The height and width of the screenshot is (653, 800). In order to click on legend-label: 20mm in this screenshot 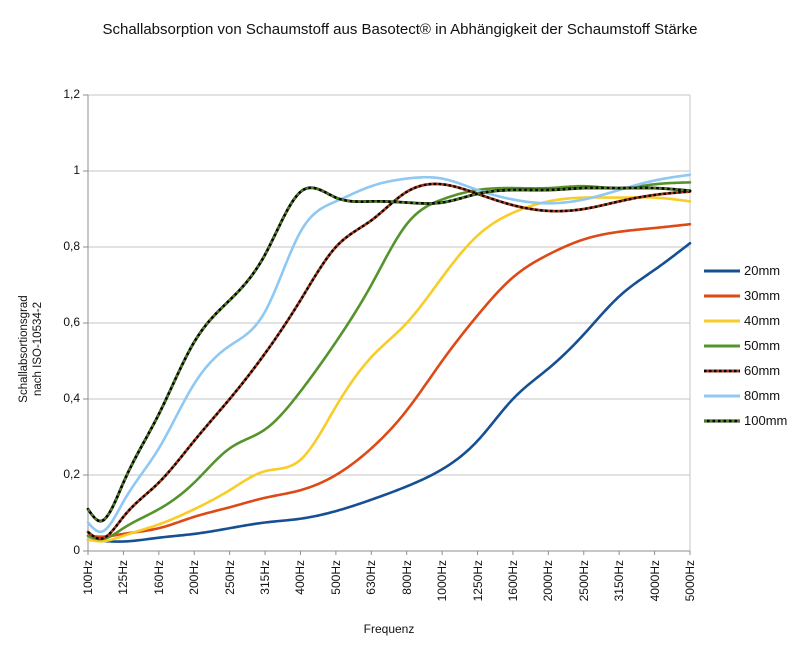, I will do `click(762, 270)`.